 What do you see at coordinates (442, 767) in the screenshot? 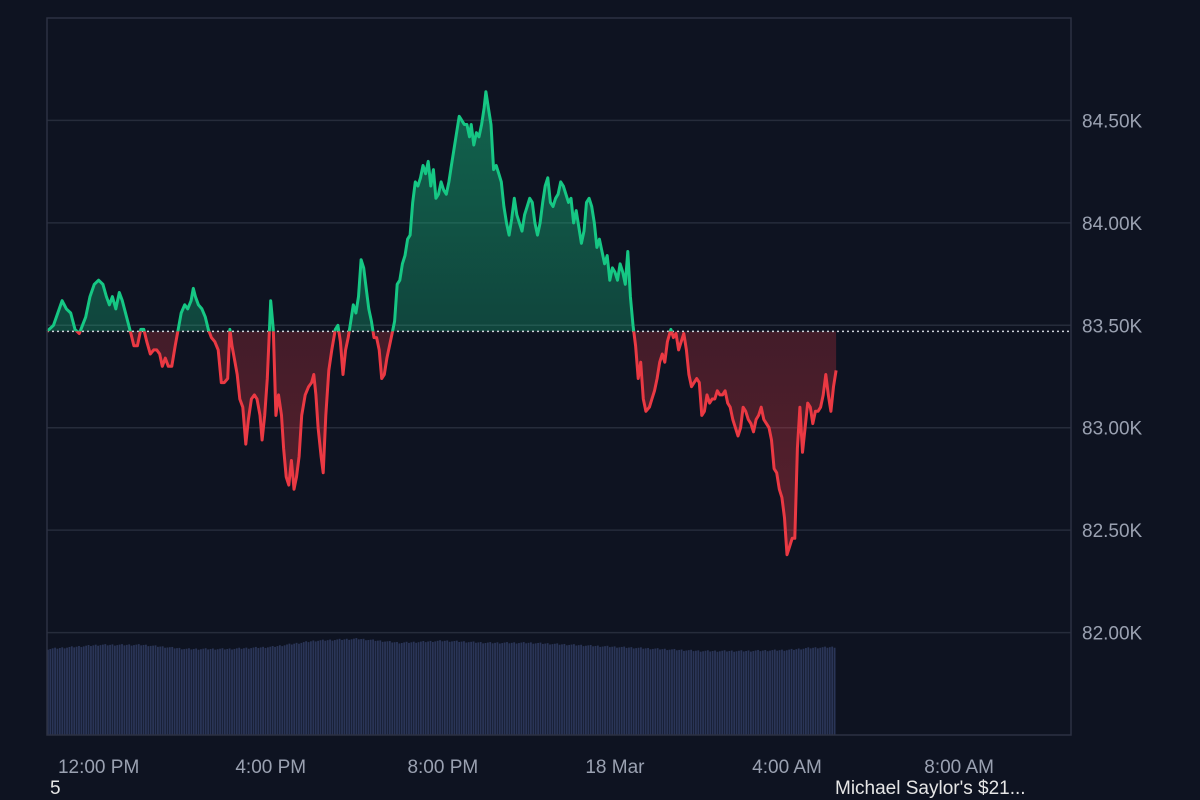
I see `x-tick-label: 8:00 PM` at bounding box center [442, 767].